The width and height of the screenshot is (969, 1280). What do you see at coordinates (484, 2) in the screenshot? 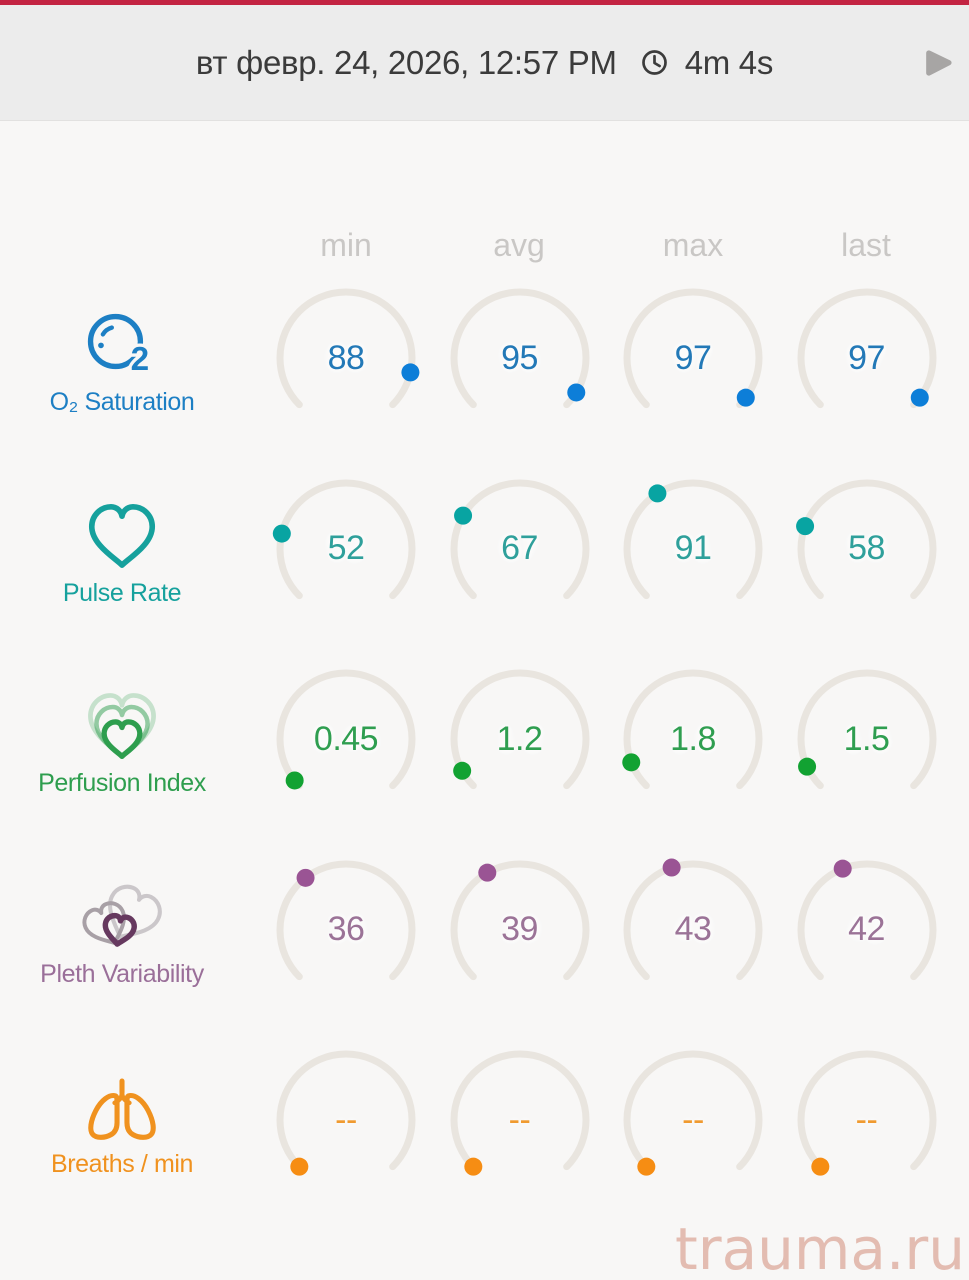
I see `top-accent-bar` at bounding box center [484, 2].